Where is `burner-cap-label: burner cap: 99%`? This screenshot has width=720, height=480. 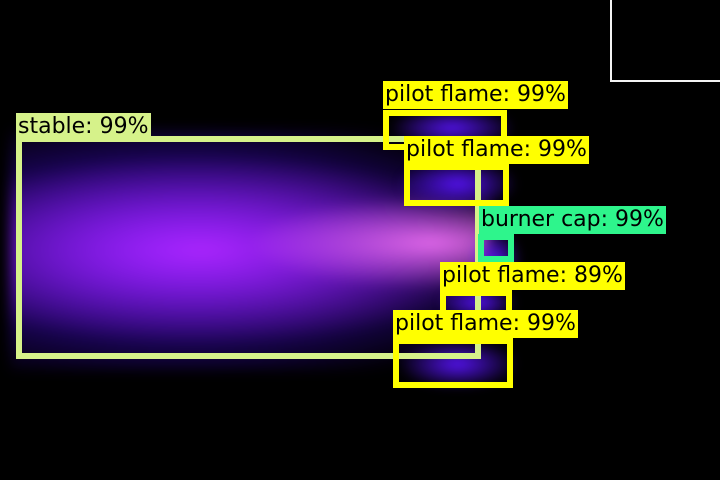 burner-cap-label: burner cap: 99% is located at coordinates (572, 220).